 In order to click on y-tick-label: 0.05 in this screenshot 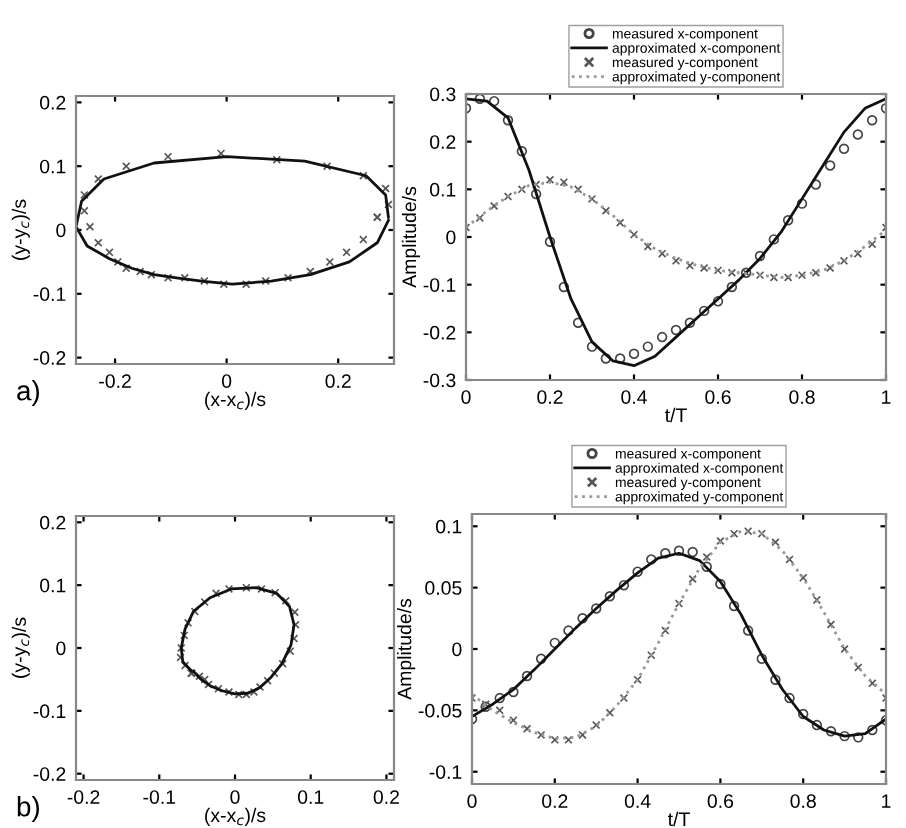, I will do `click(443, 588)`.